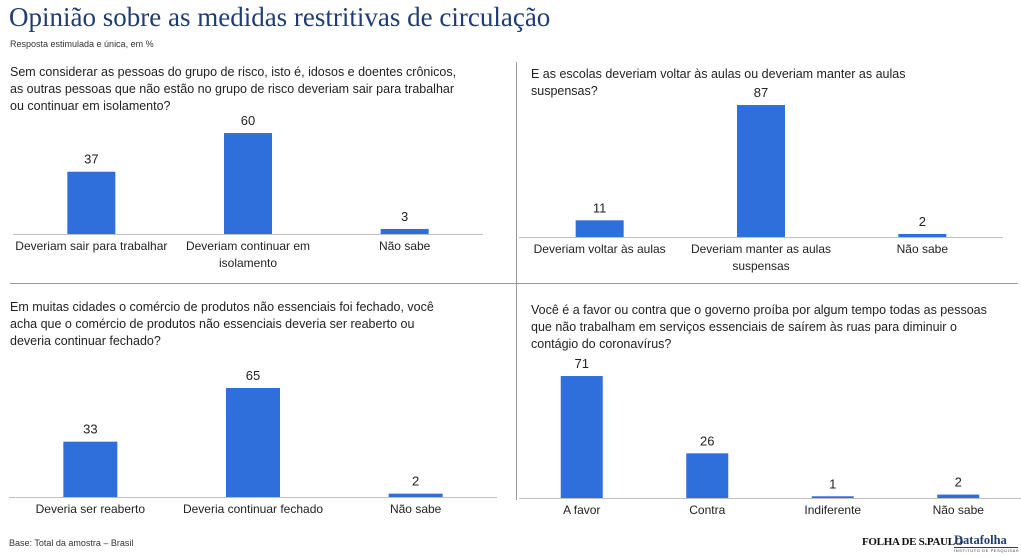 The width and height of the screenshot is (1021, 557). What do you see at coordinates (958, 482) in the screenshot?
I see `chart-4-value-label-4: 2` at bounding box center [958, 482].